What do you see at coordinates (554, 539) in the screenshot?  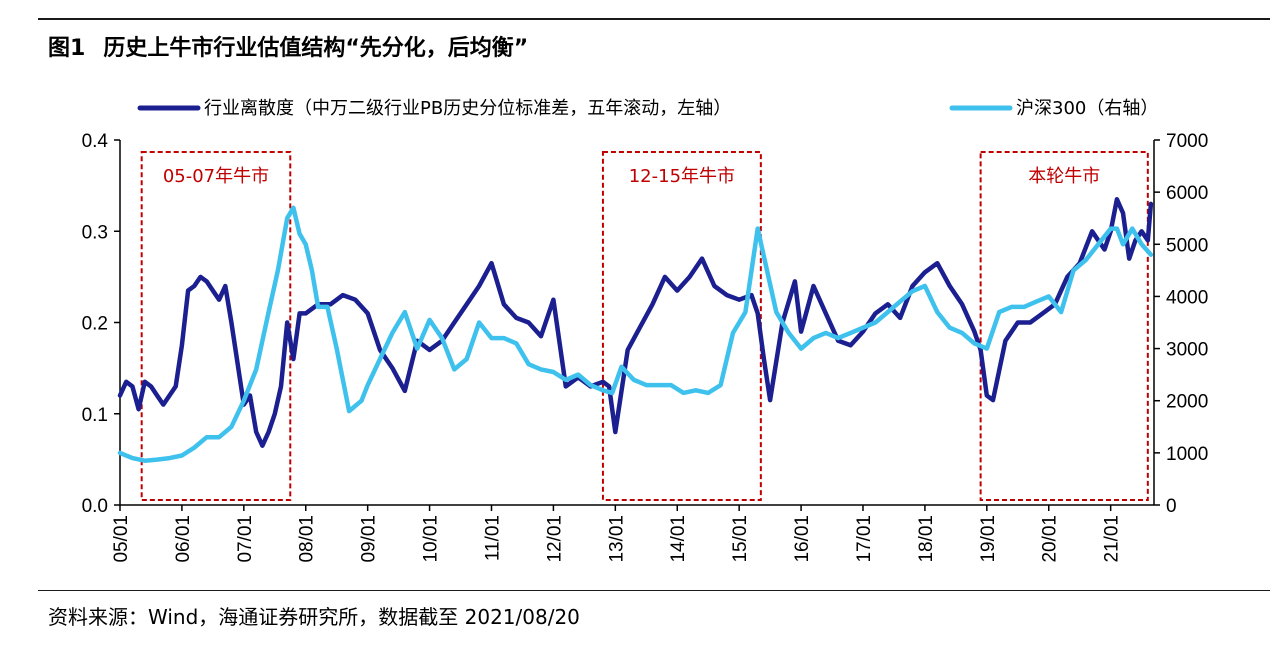 I see `x-tick-label: 12/01` at bounding box center [554, 539].